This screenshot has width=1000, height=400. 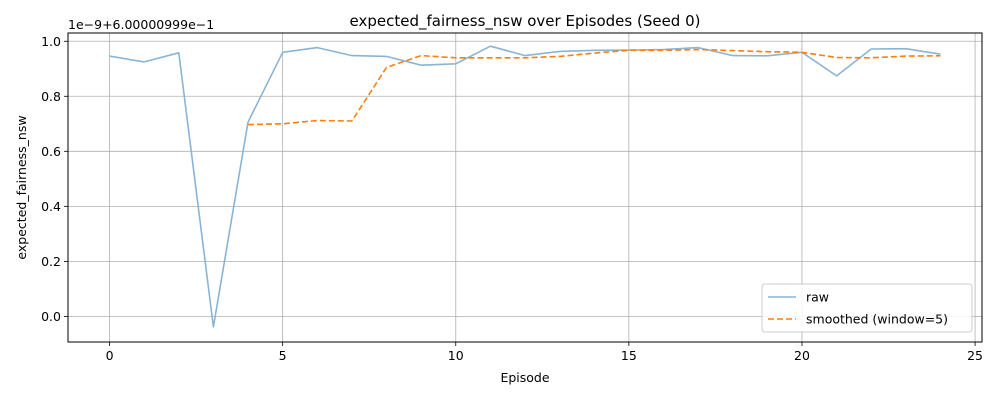 What do you see at coordinates (283, 355) in the screenshot?
I see `x-tick-label: 5` at bounding box center [283, 355].